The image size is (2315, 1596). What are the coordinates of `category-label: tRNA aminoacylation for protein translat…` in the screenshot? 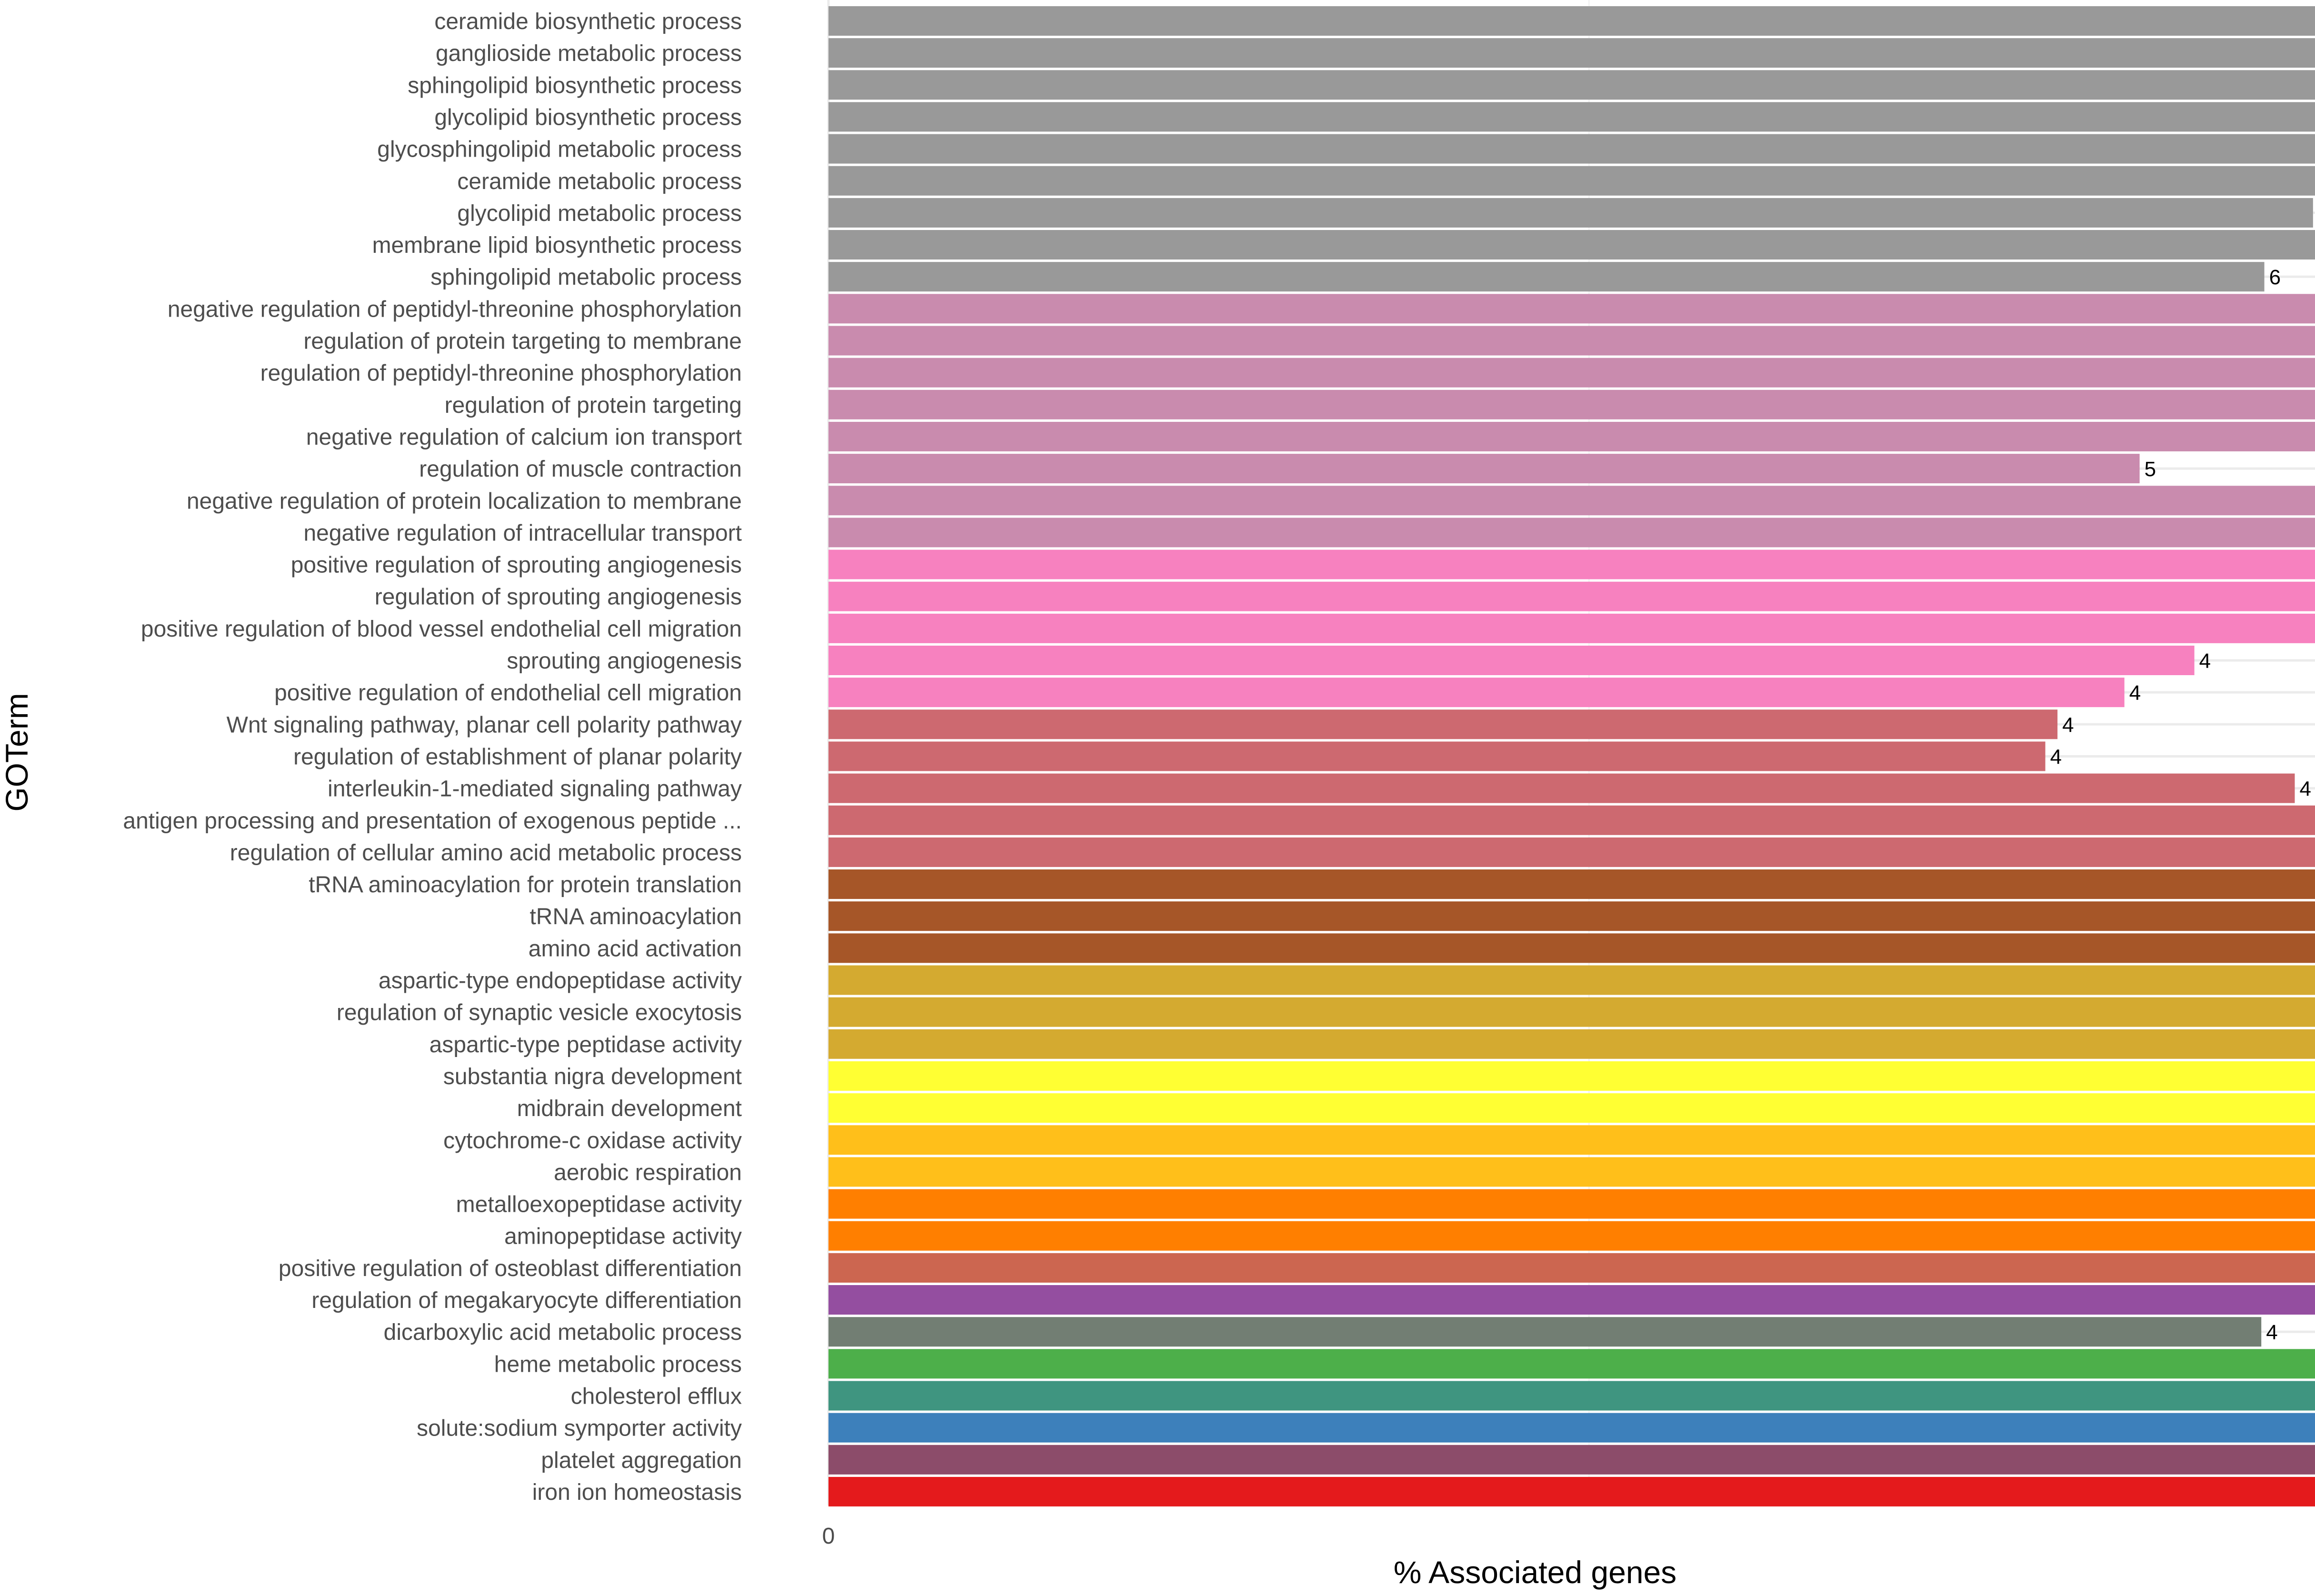 It's located at (526, 885).